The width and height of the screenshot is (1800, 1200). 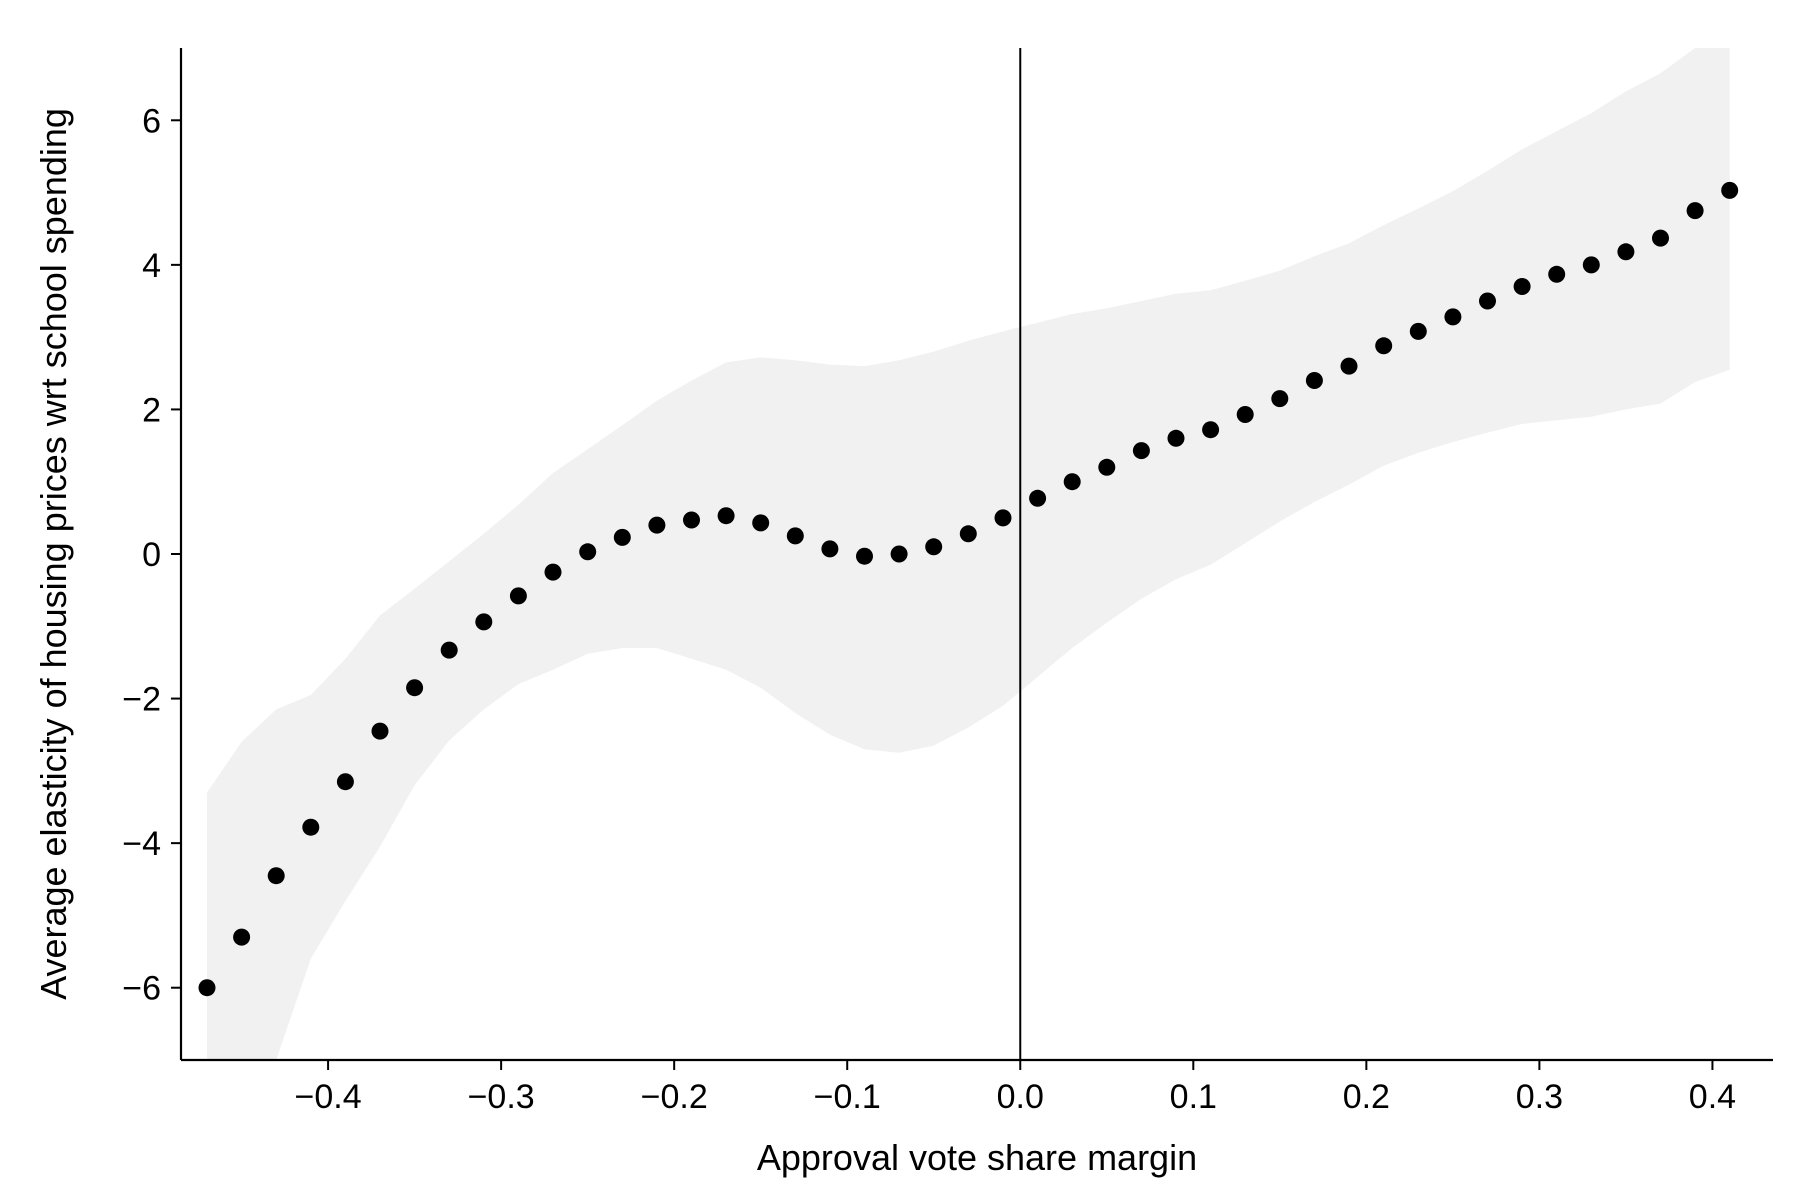 What do you see at coordinates (1539, 1097) in the screenshot?
I see `x-tick-label: 0.3` at bounding box center [1539, 1097].